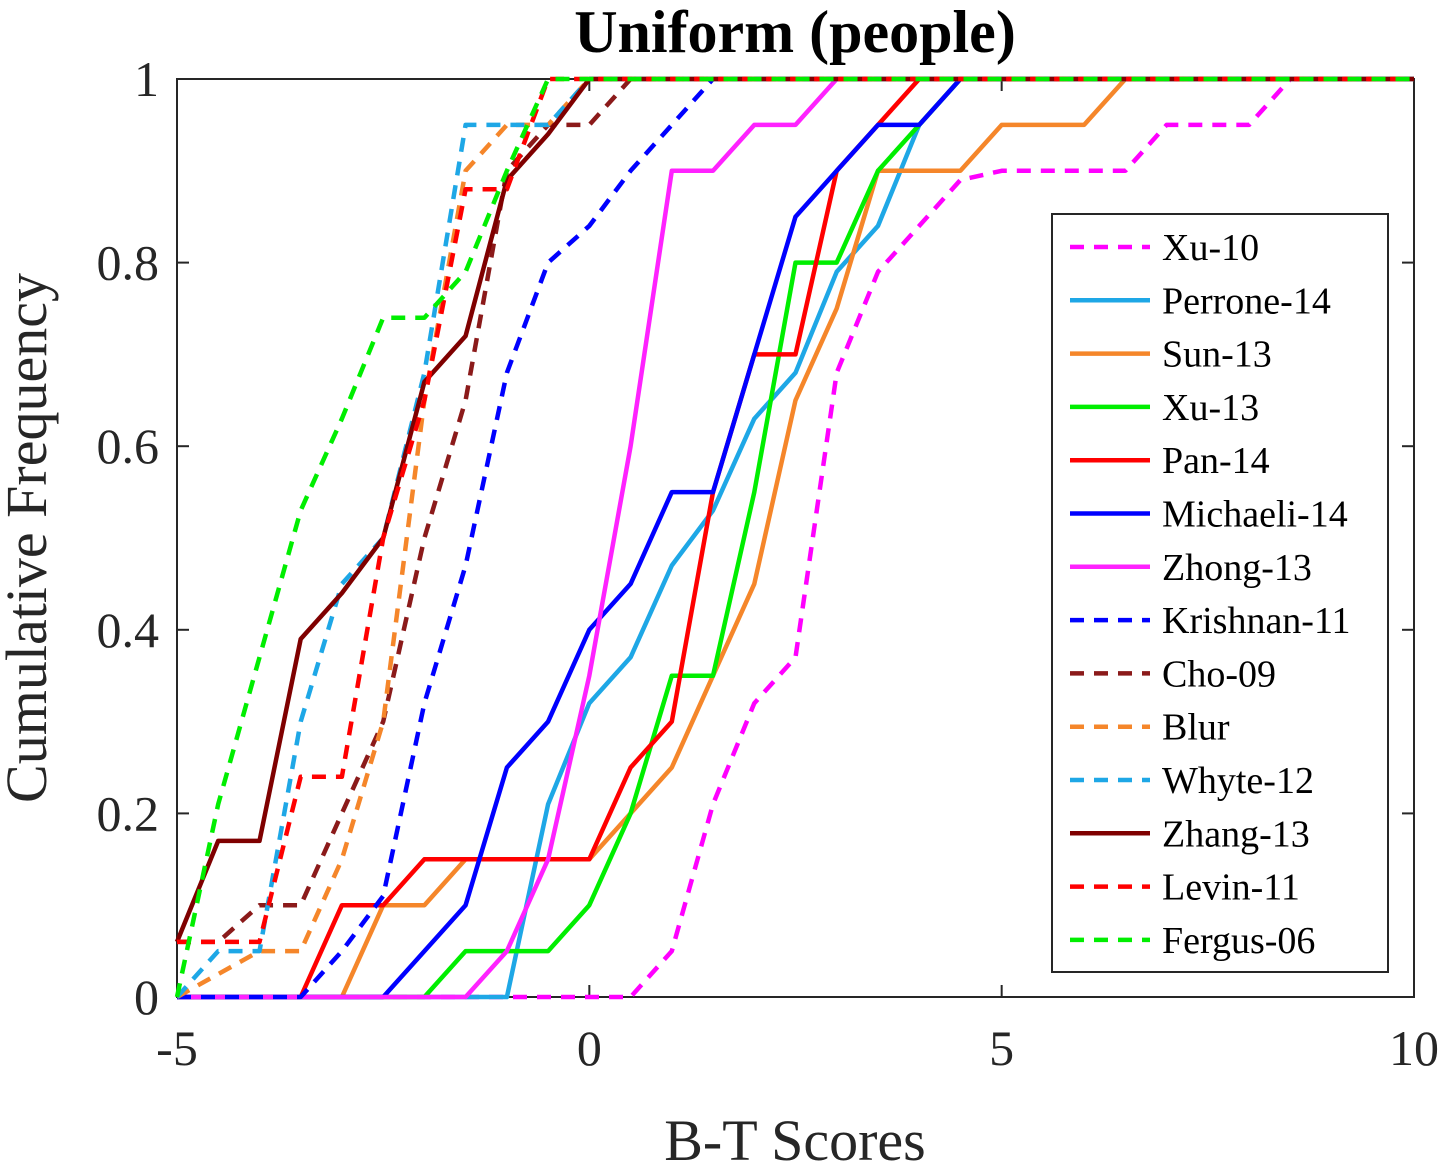  Describe the element at coordinates (1414, 1048) in the screenshot. I see `x-tick-label: 10` at that location.